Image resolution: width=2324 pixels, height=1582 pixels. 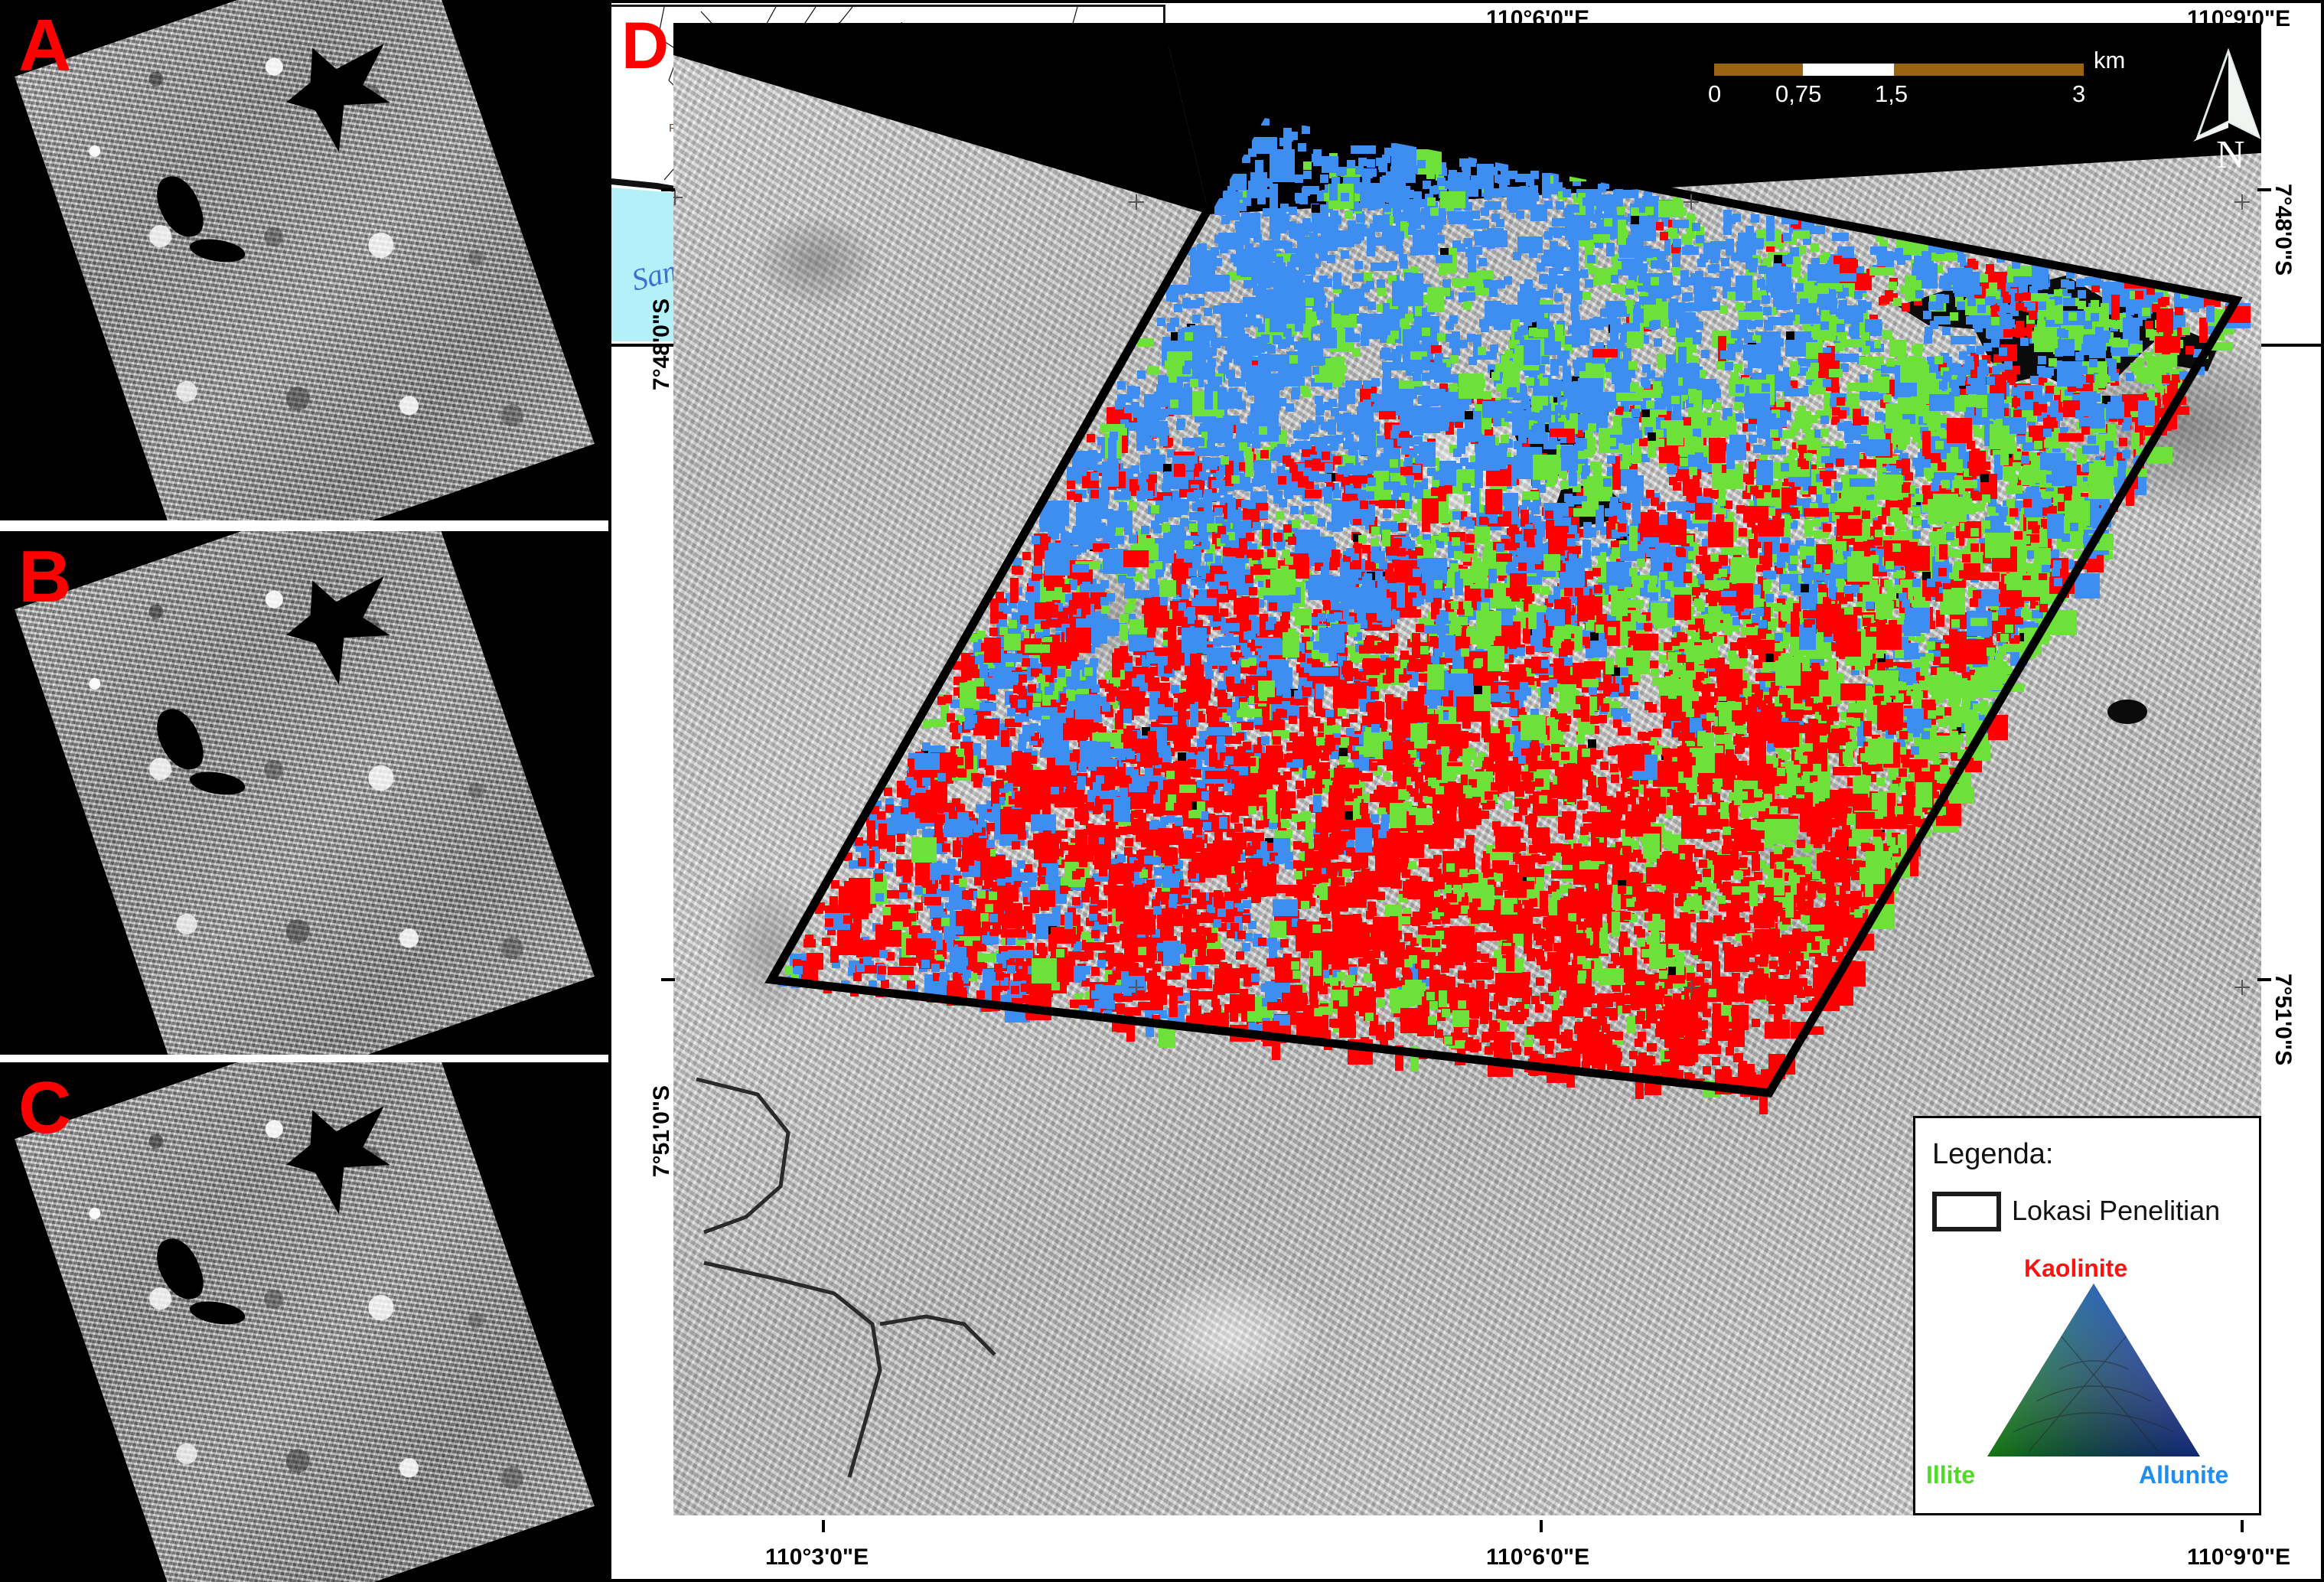 What do you see at coordinates (1715, 93) in the screenshot?
I see `scalebar-tick-0: 0` at bounding box center [1715, 93].